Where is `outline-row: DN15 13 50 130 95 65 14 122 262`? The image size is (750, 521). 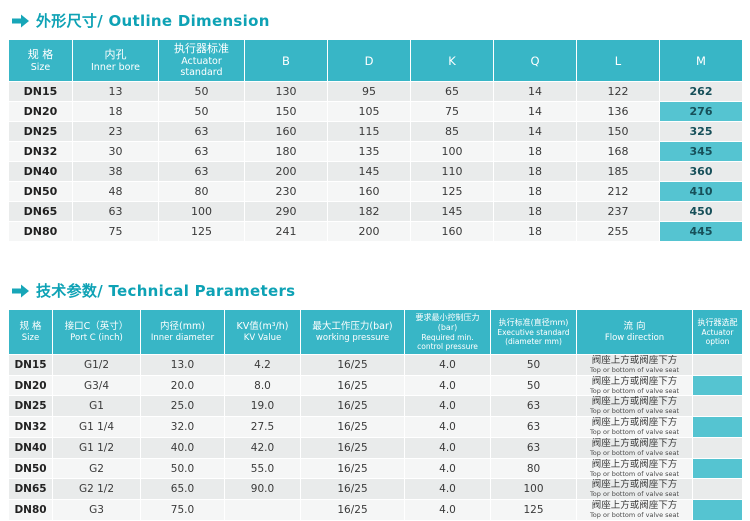
outline-row: DN15 13 50 130 95 65 14 122 262 is located at coordinates (375, 91).